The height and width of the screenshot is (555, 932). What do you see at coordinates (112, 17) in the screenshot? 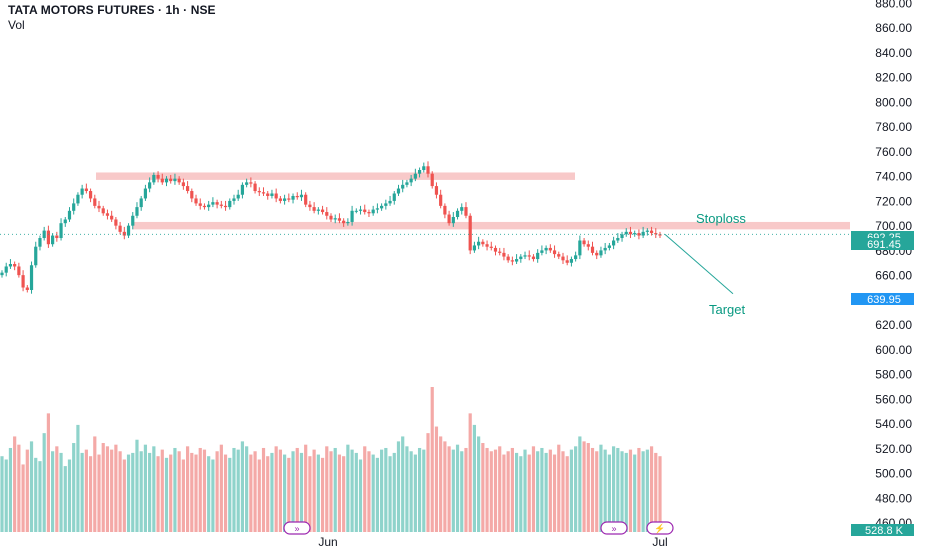
I see `chart-legend: TATA MOTORS FUTURES · 1h · NSE Vol` at bounding box center [112, 17].